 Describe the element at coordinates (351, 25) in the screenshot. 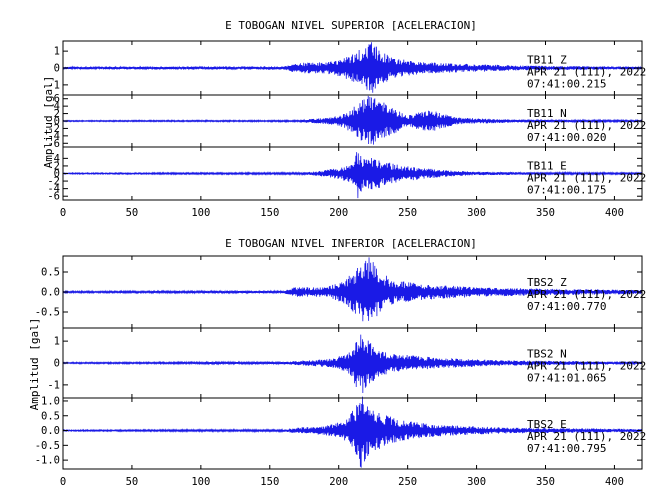

I see `upper-title: E TOBOGAN NIVEL SUPERIOR [ACELERACION]` at that location.